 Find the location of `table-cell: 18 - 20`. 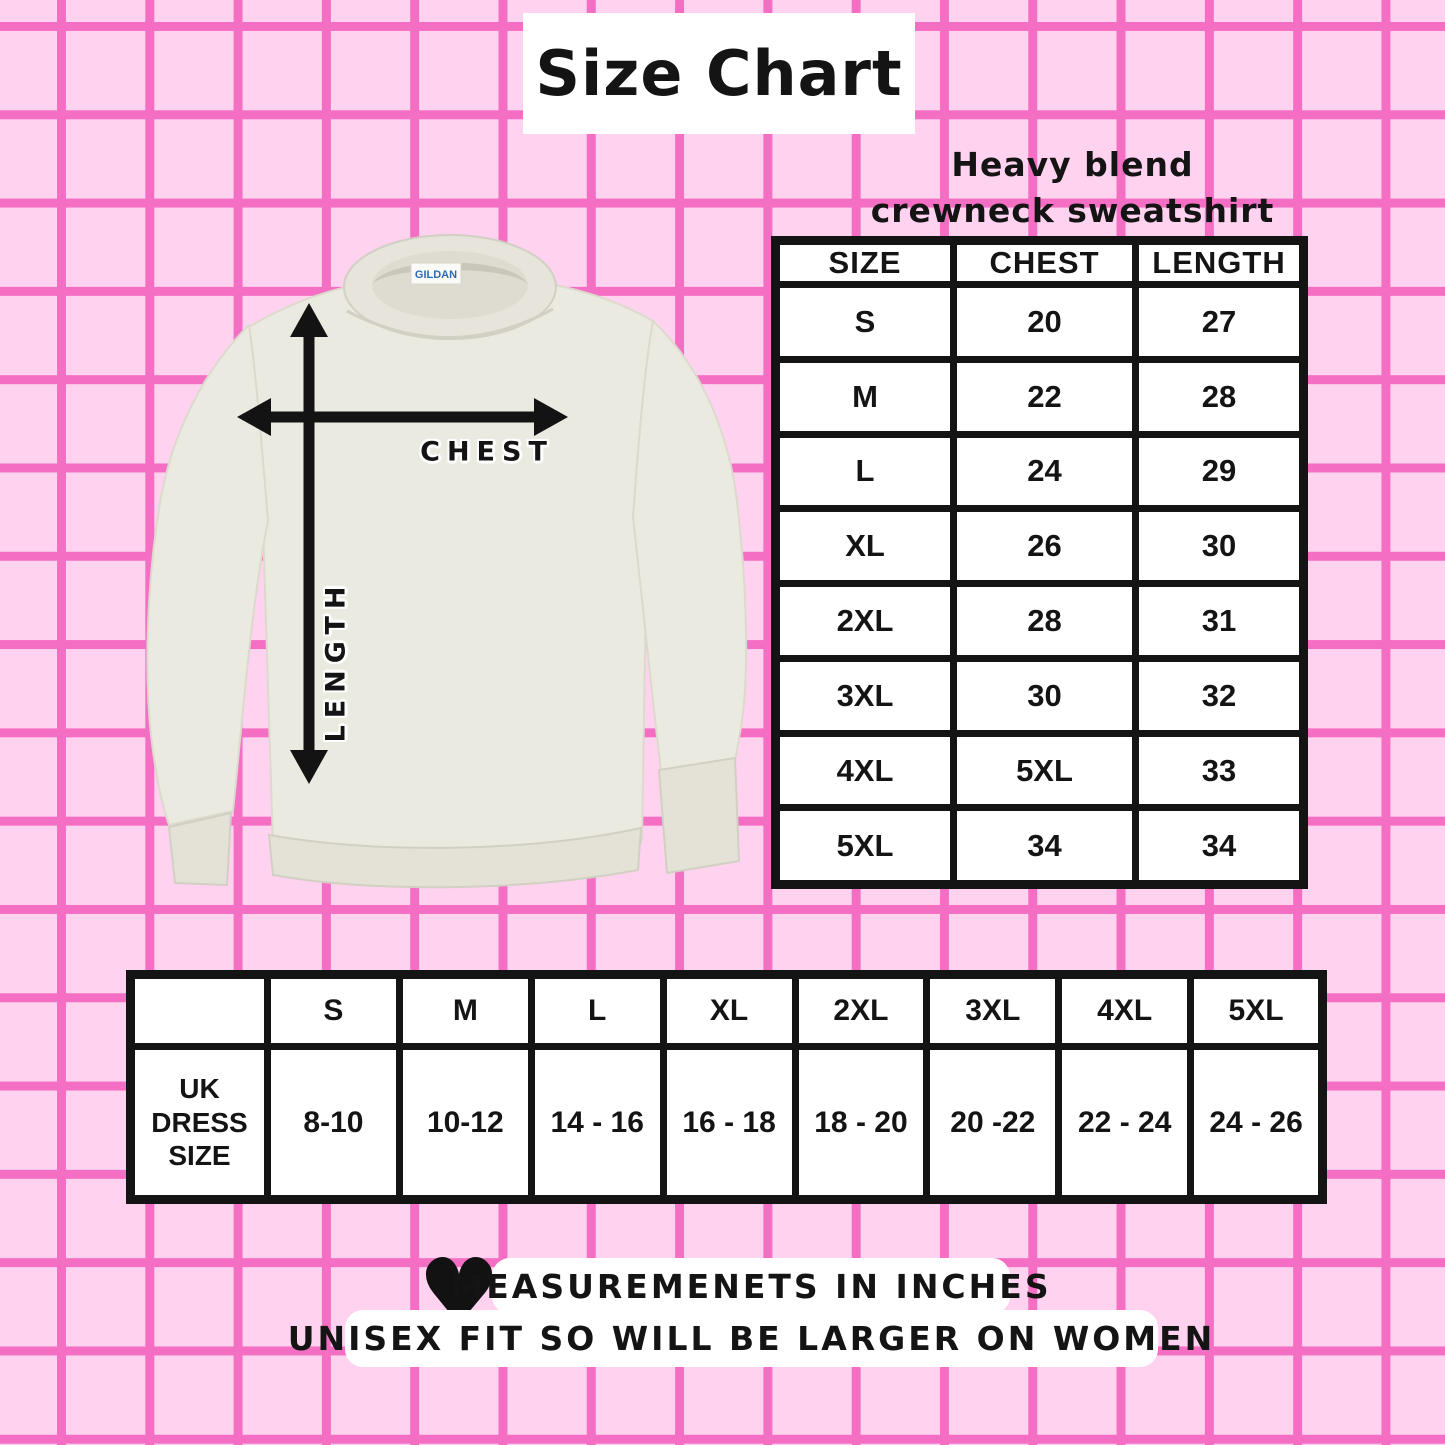

table-cell: 18 - 20 is located at coordinates (861, 1123).